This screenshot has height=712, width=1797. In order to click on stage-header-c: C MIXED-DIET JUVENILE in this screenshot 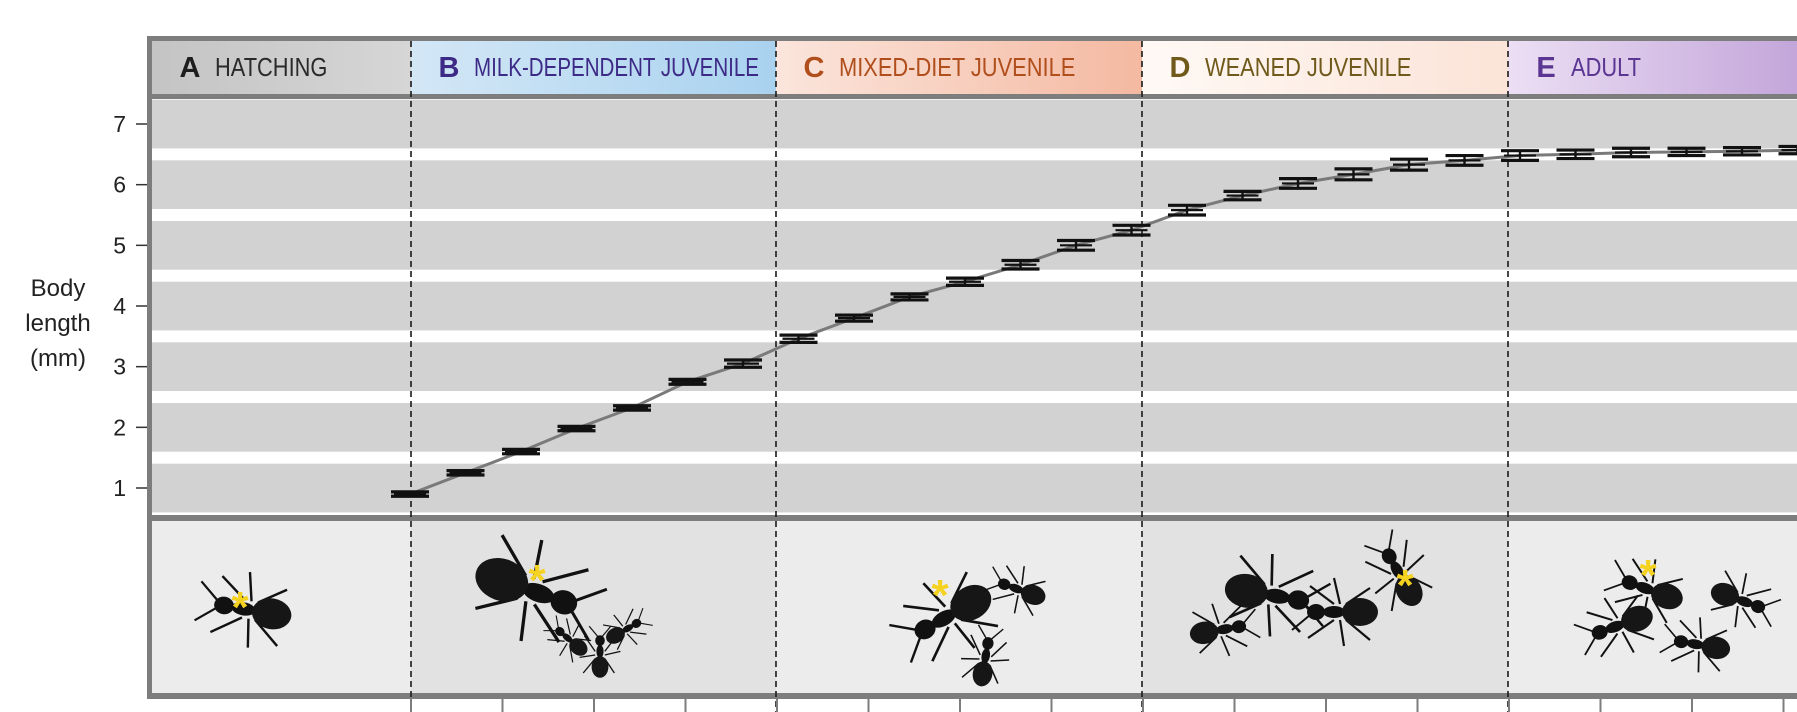, I will do `click(959, 67)`.